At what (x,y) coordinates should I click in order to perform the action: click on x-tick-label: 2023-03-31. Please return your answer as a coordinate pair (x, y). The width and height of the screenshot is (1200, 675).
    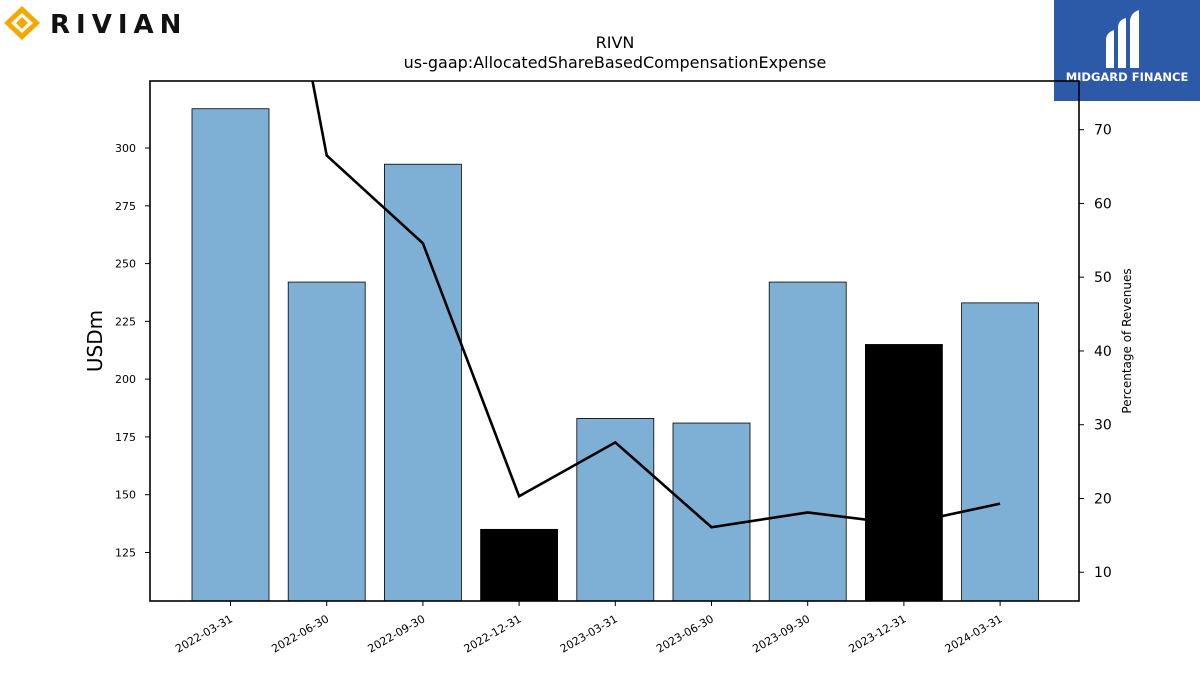
    Looking at the image, I should click on (589, 633).